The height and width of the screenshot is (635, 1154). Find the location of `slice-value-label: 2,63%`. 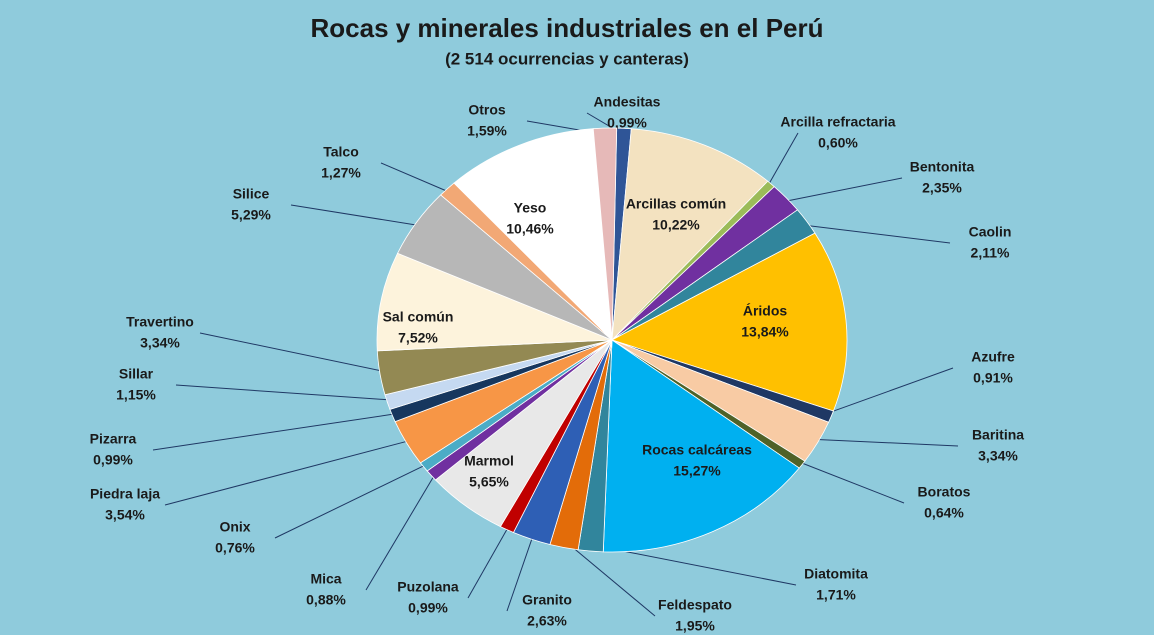

slice-value-label: 2,63% is located at coordinates (547, 621).